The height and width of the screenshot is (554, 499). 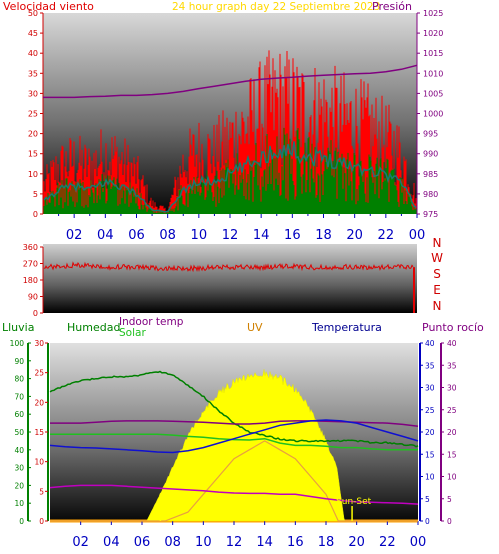 What do you see at coordinates (430, 343) in the screenshot?
I see `temperature-ytick-label: 40` at bounding box center [430, 343].